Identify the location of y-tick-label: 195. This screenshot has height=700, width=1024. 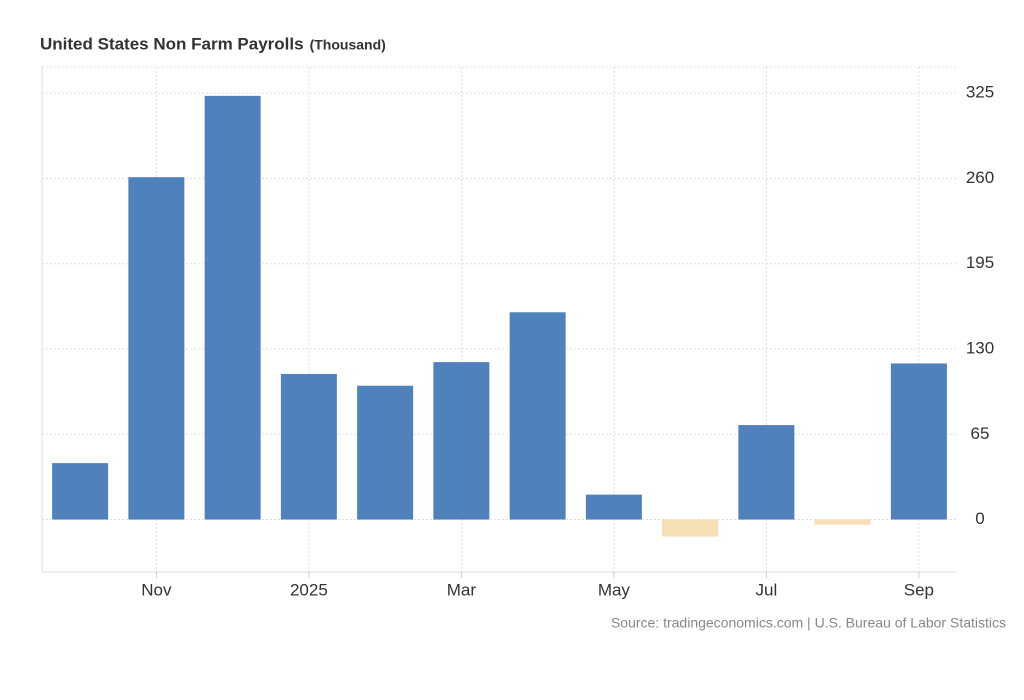
(980, 262).